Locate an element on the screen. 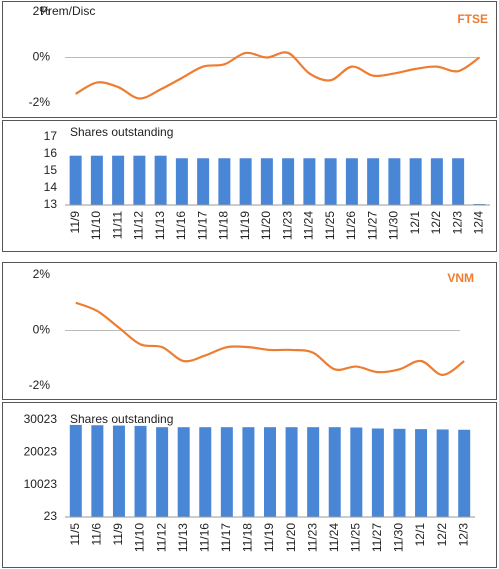 Image resolution: width=499 pixels, height=569 pixels. y-tick-label: 17 is located at coordinates (51, 136).